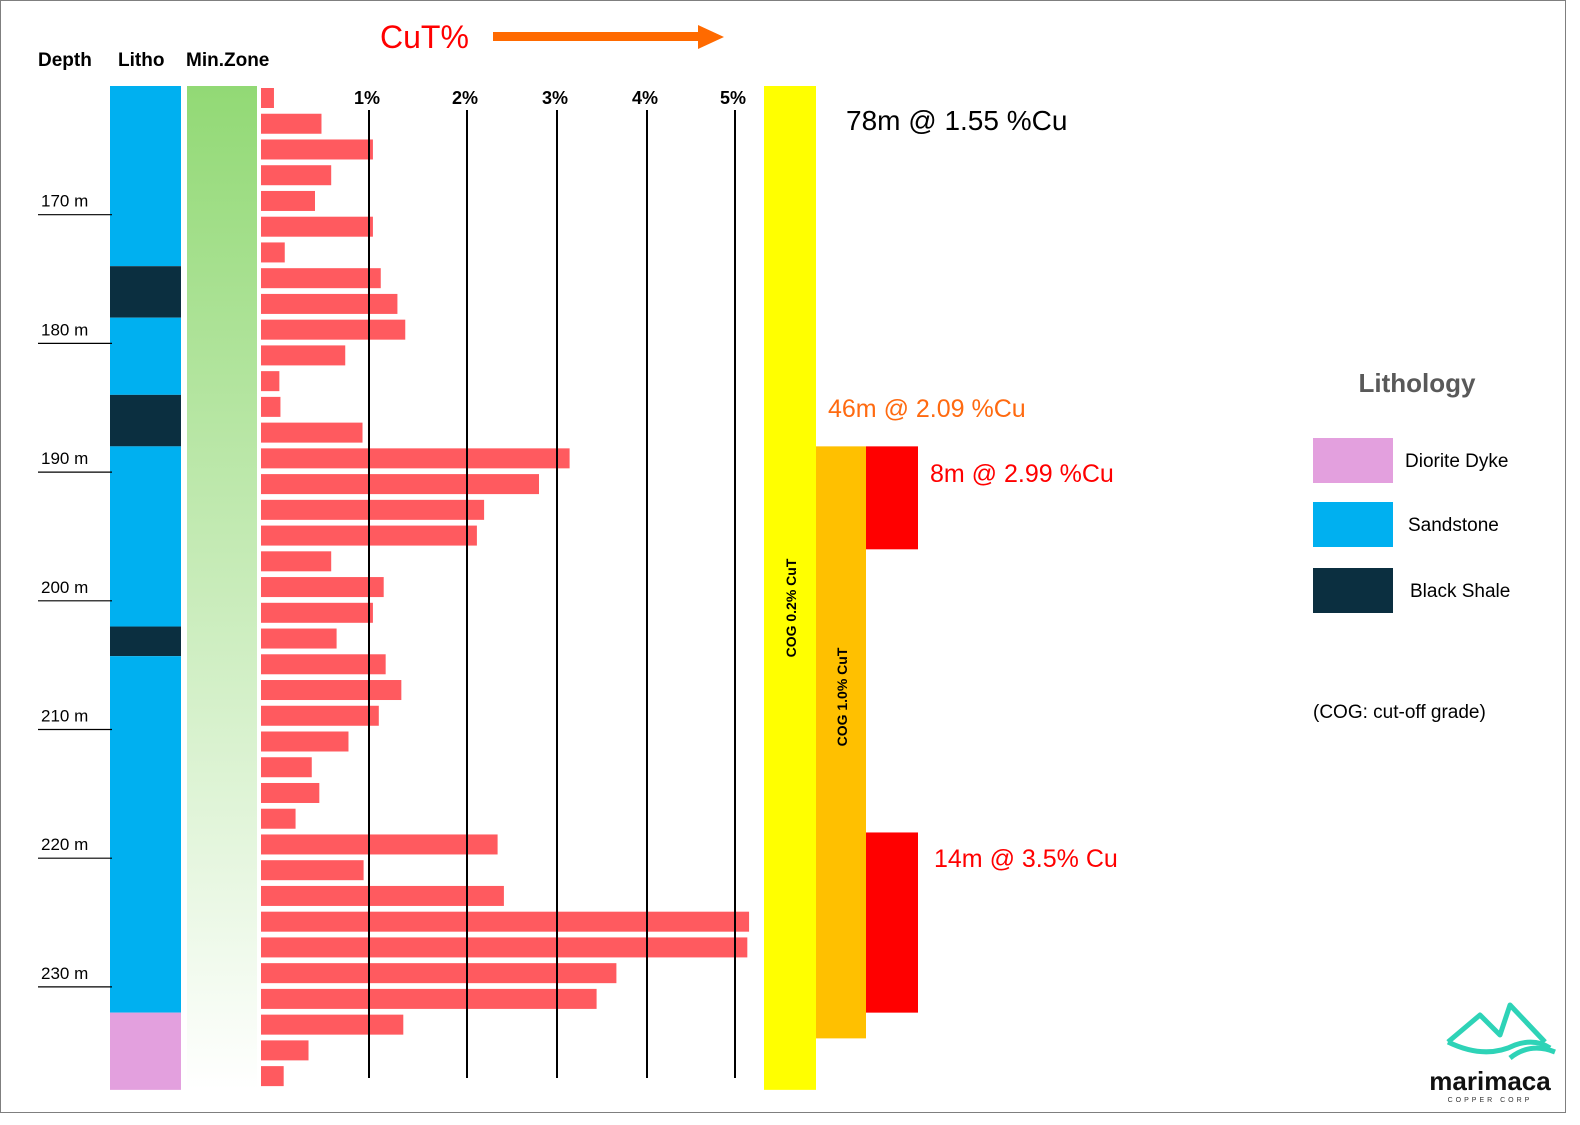 Image resolution: width=1580 pixels, height=1125 pixels. I want to click on depth-tick-label: 230 m, so click(64, 973).